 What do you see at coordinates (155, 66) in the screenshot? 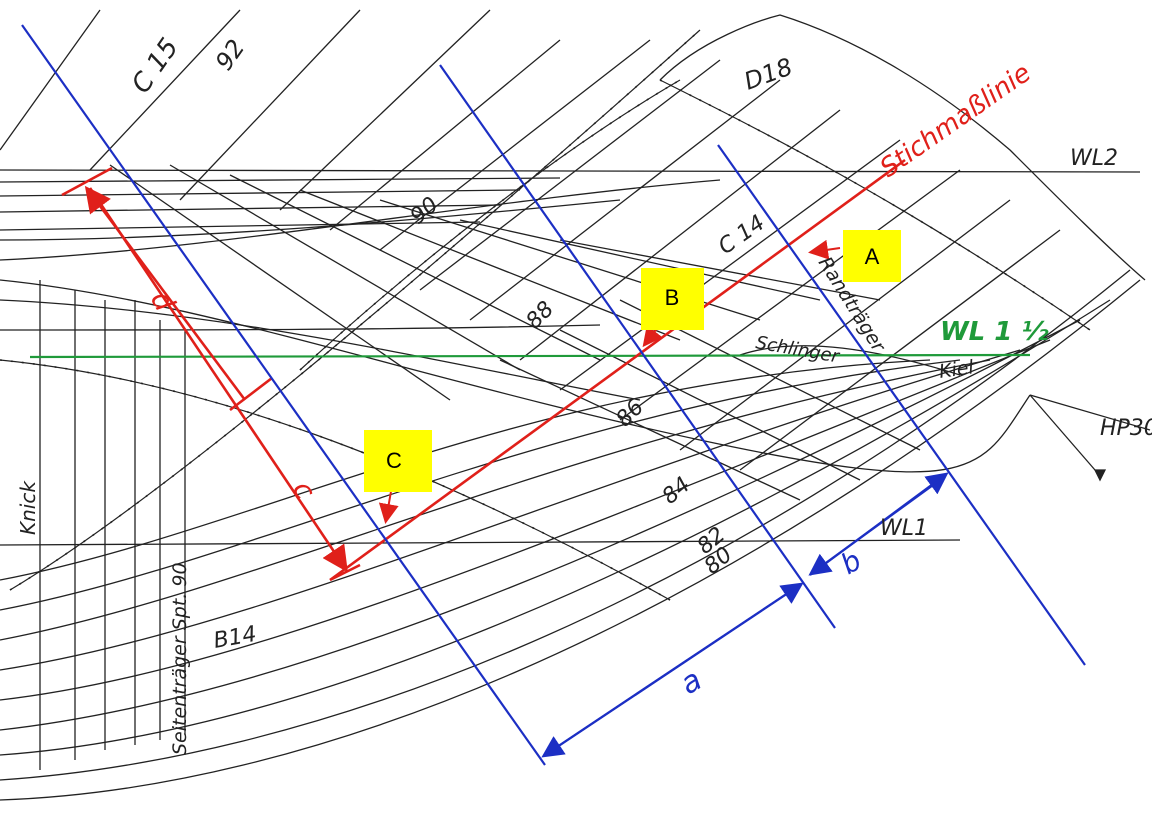
I see `label-c15: C 15` at bounding box center [155, 66].